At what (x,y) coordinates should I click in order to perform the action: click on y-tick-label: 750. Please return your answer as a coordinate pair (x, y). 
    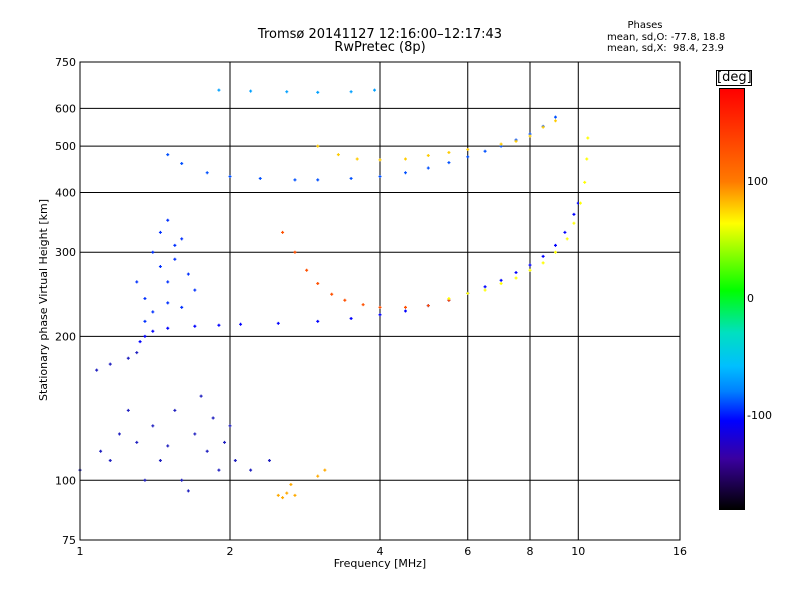
    Looking at the image, I should click on (65, 62).